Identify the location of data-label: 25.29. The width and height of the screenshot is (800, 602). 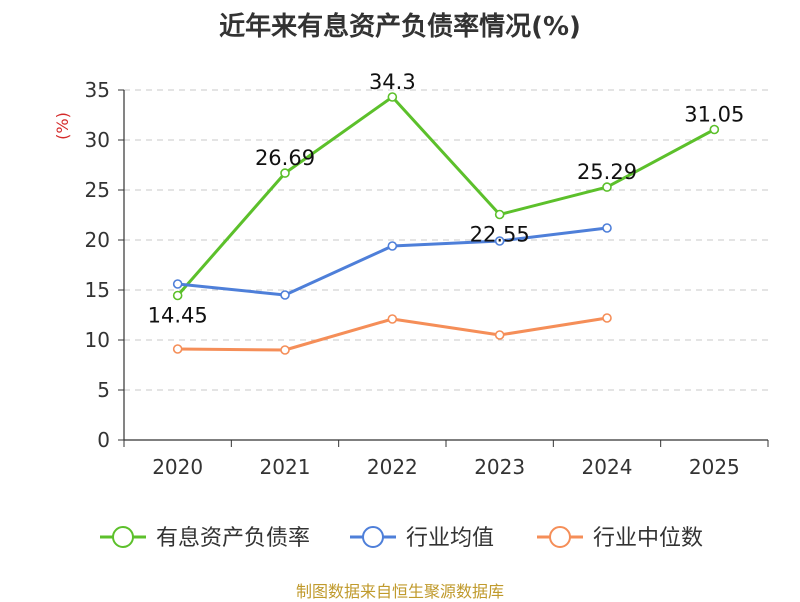
(607, 172).